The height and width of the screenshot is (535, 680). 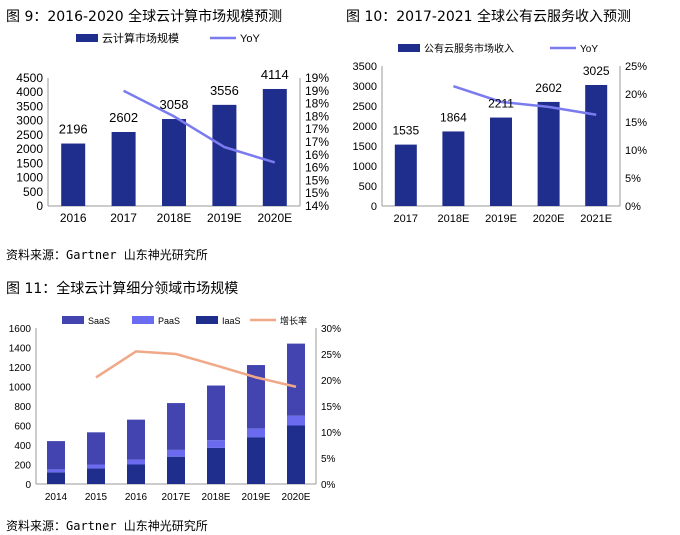 I want to click on y2-tick-label: 19%, so click(x=317, y=91).